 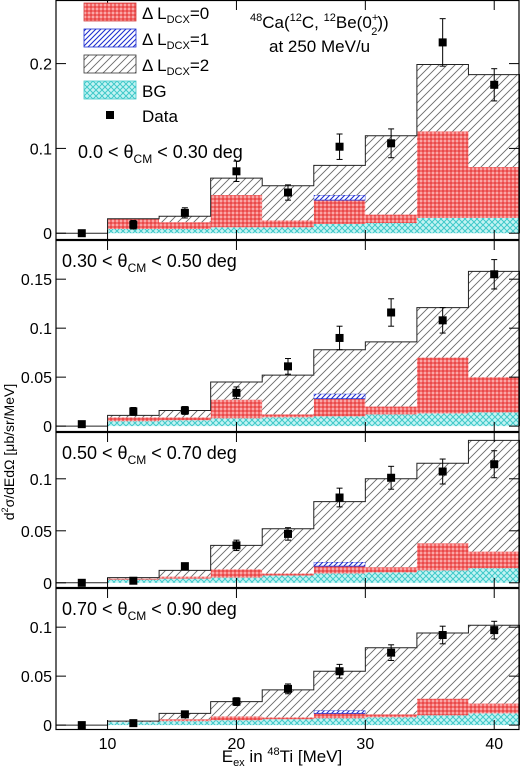 What do you see at coordinates (154, 91) in the screenshot?
I see `legend-label-bg: BG` at bounding box center [154, 91].